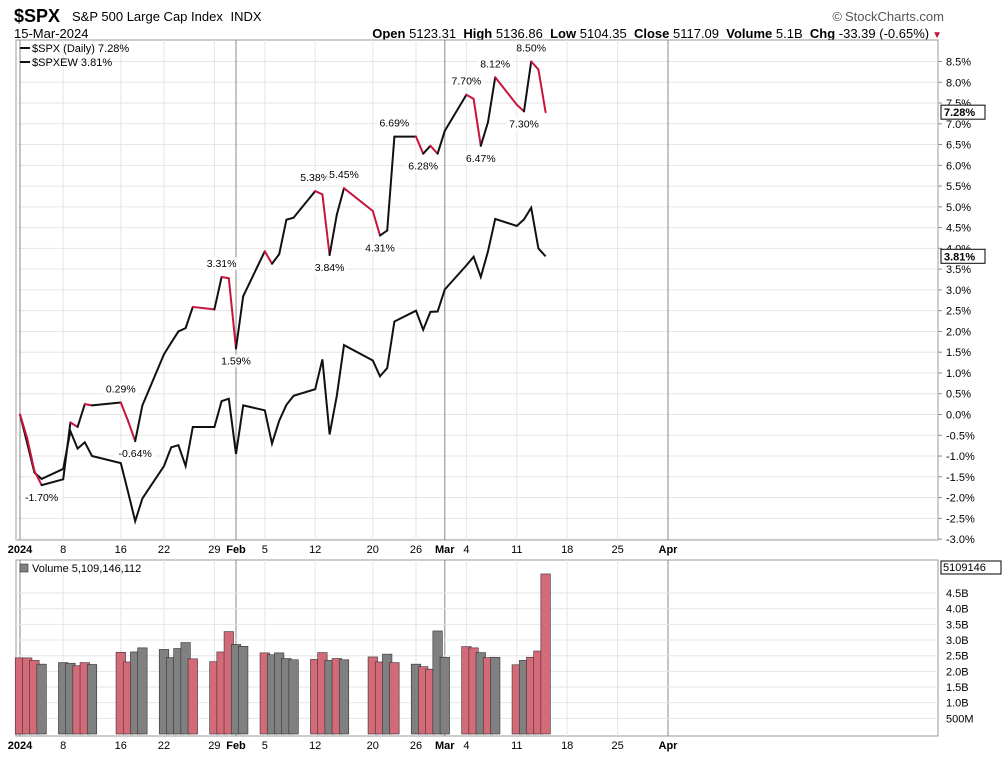 This screenshot has width=1006, height=760. I want to click on price-x-tick-label: 16, so click(121, 550).